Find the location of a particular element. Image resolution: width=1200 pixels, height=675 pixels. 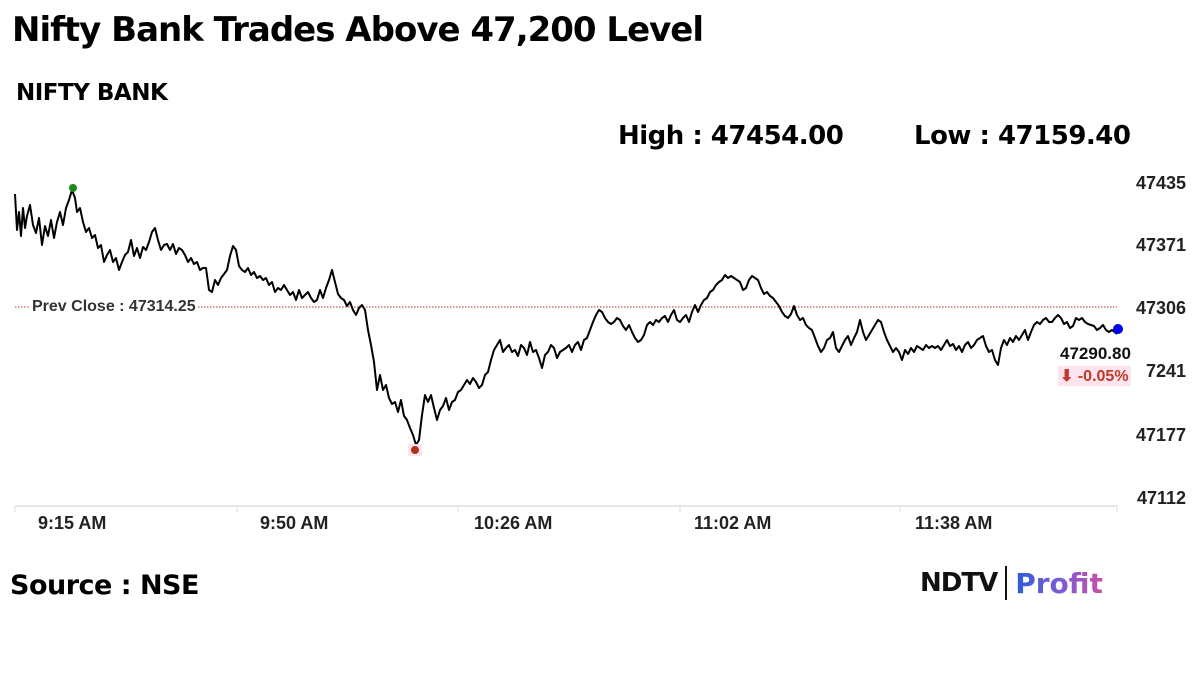

x-tick: 11:02 AM is located at coordinates (733, 523).